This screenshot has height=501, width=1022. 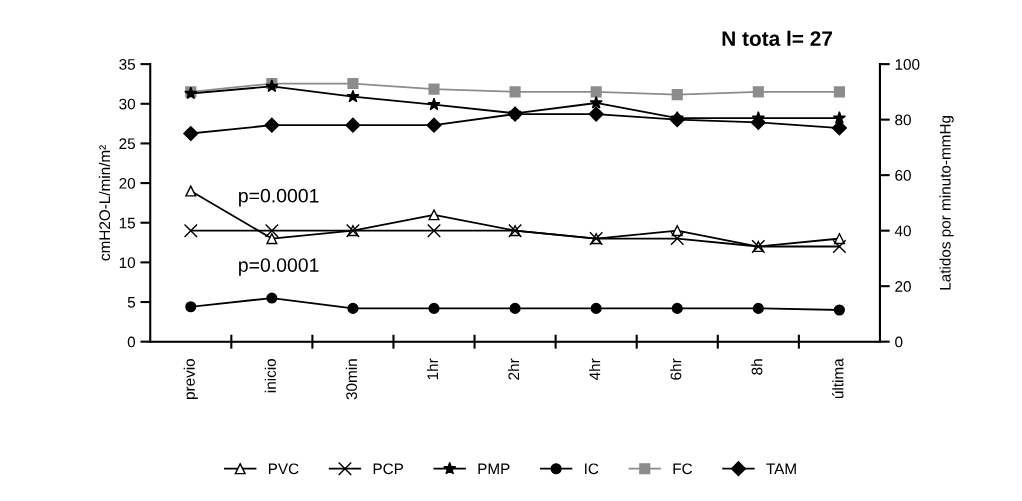 I want to click on x-tick-label: inicio, so click(x=270, y=375).